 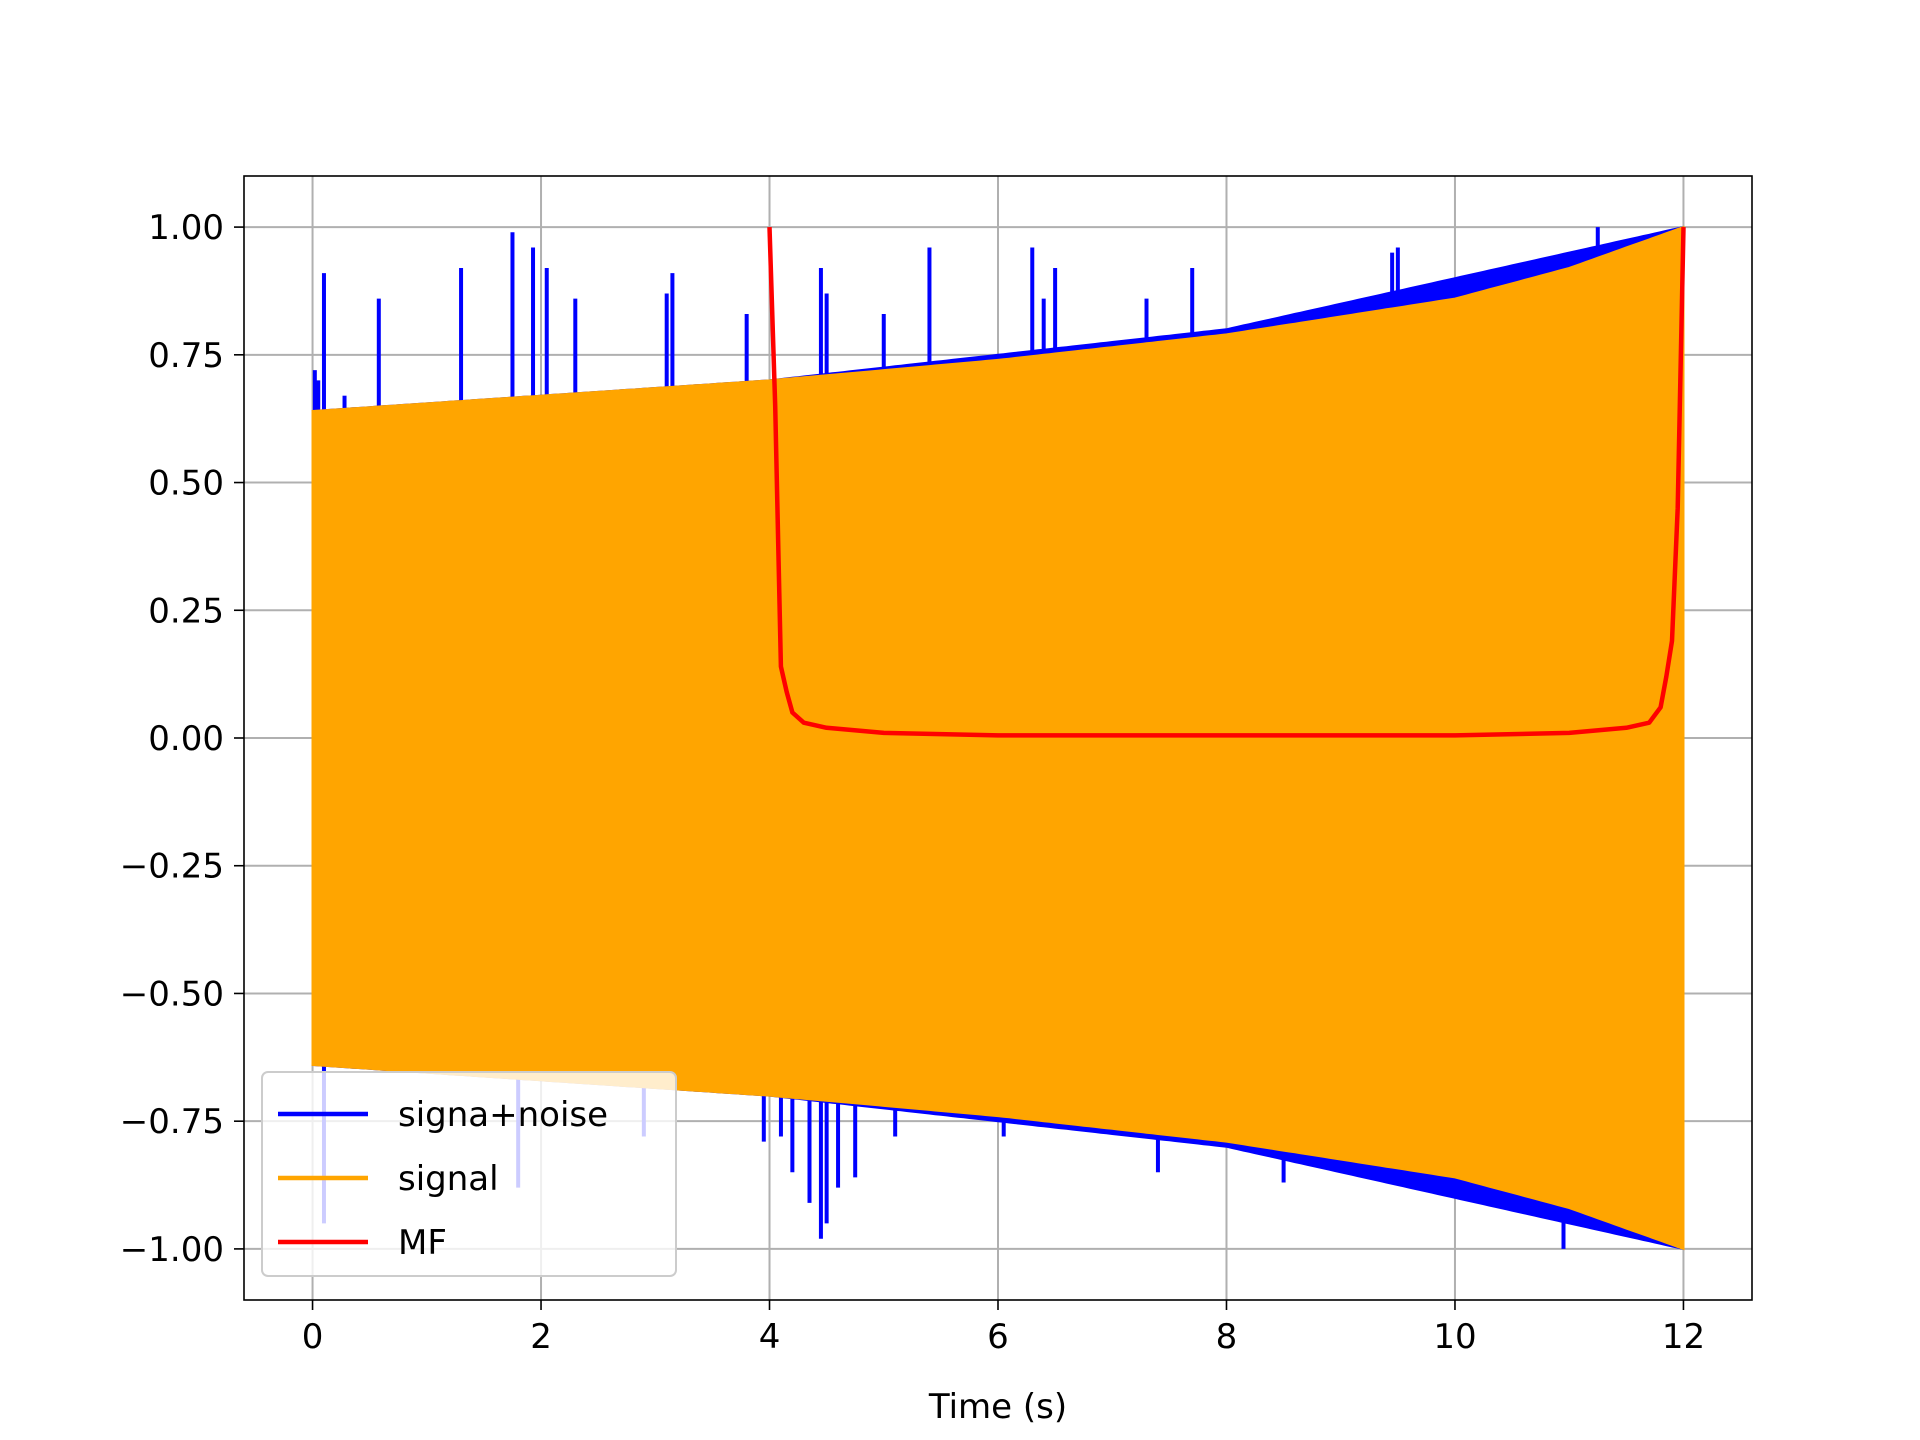 What do you see at coordinates (1683, 1337) in the screenshot?
I see `x-tick-label: 12` at bounding box center [1683, 1337].